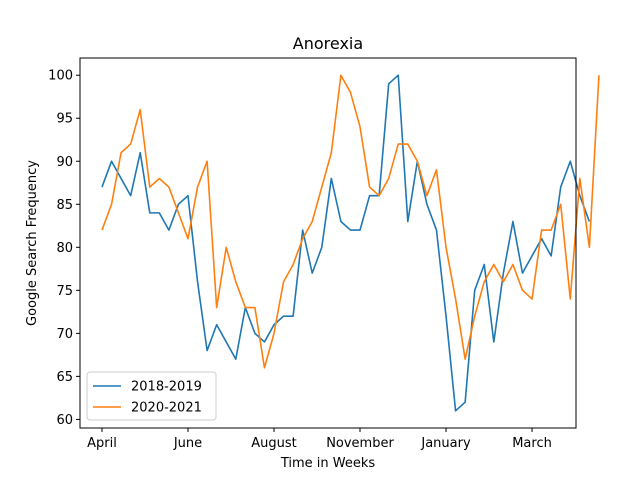 The height and width of the screenshot is (480, 640). I want to click on legend-box, so click(151, 396).